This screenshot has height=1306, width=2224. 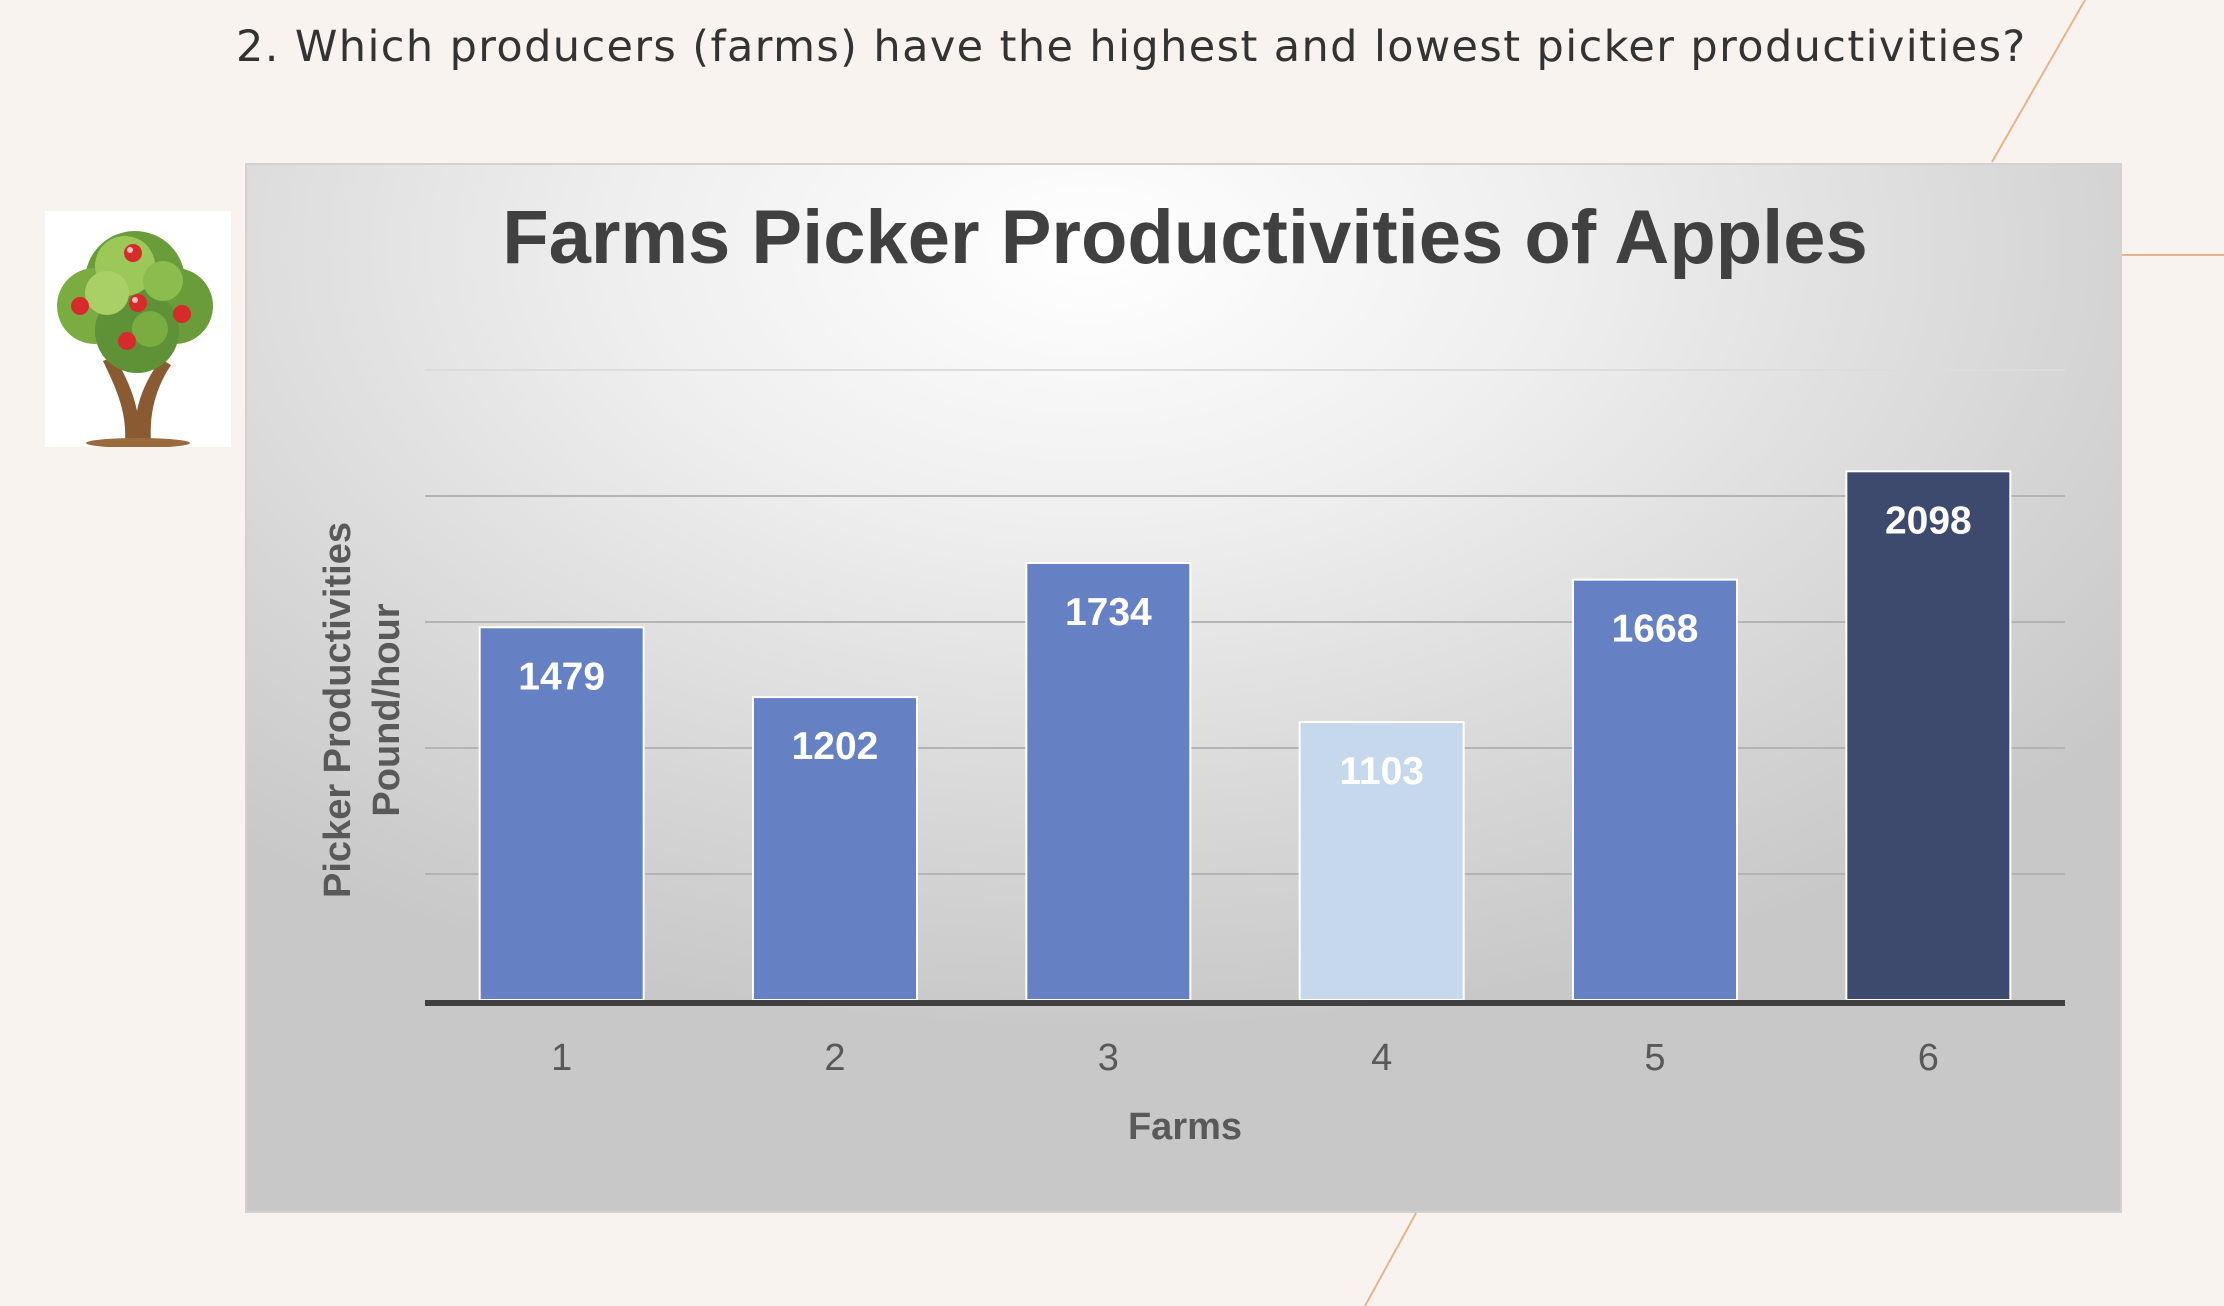 What do you see at coordinates (1390, 1259) in the screenshot?
I see `decor-line-bottom-diagonal` at bounding box center [1390, 1259].